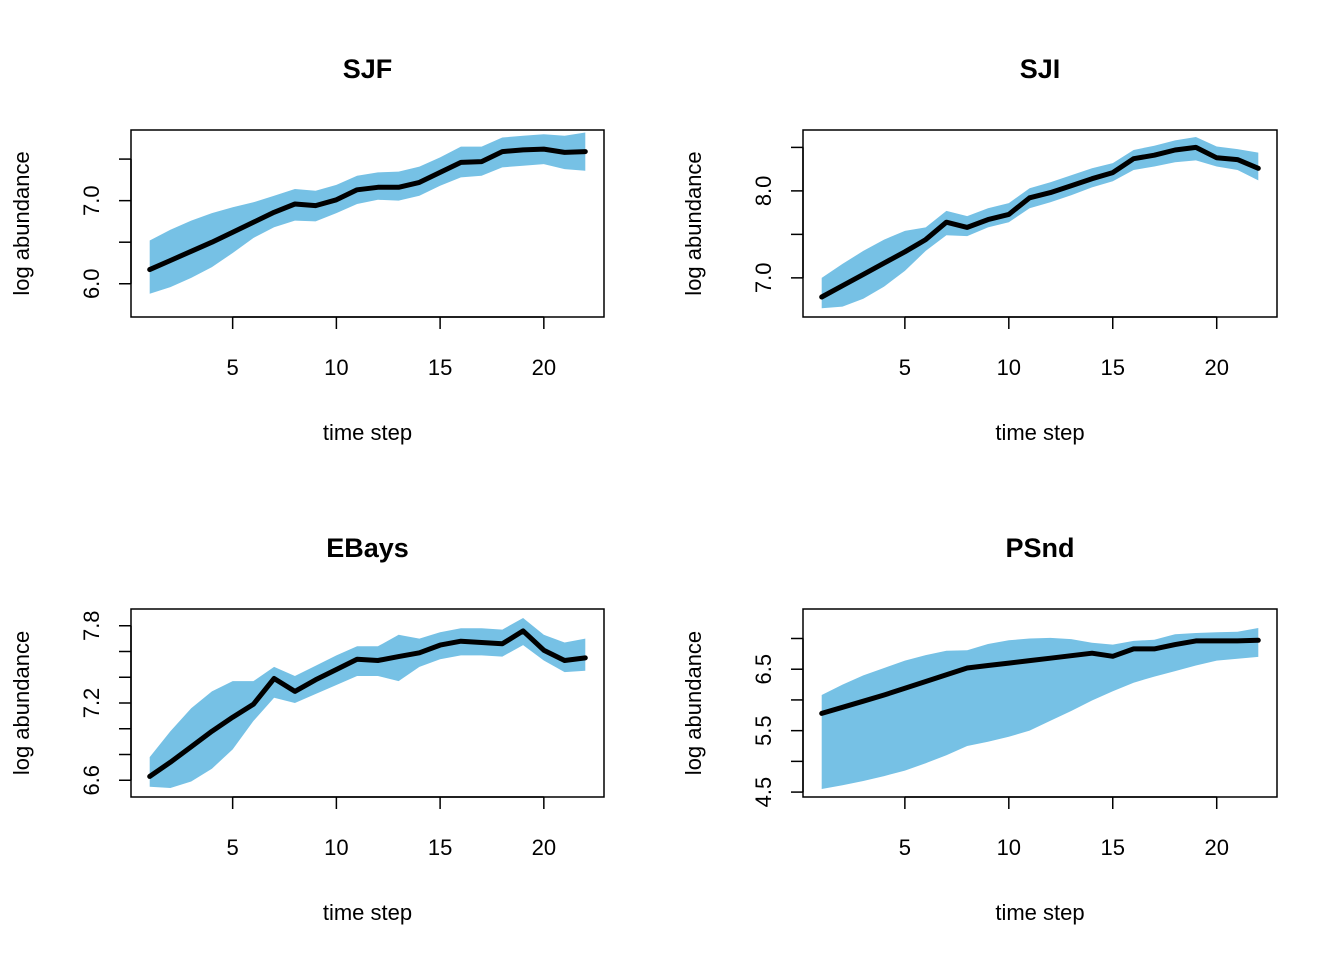  What do you see at coordinates (91, 625) in the screenshot?
I see `y-tick-label: 7.8` at bounding box center [91, 625].